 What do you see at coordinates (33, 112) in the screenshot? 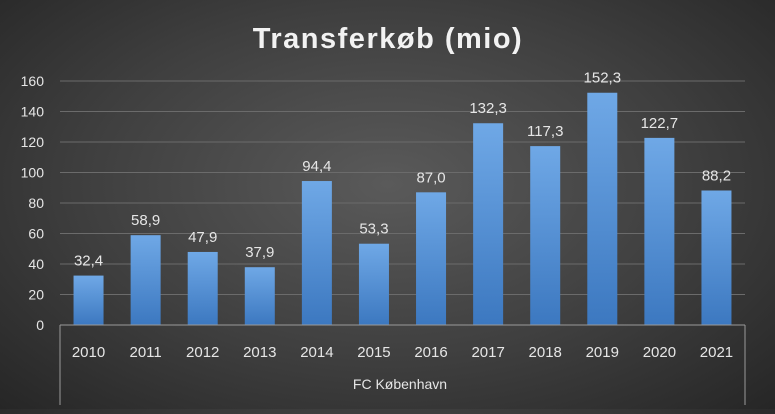
I see `y-tick-label: 140` at bounding box center [33, 112].